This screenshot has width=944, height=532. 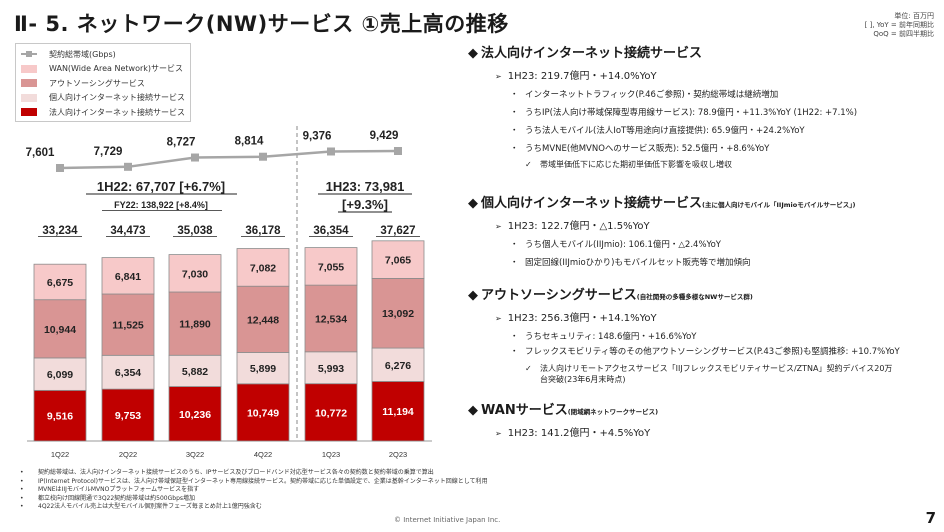 I want to click on total-label: 37,627, so click(x=397, y=231).